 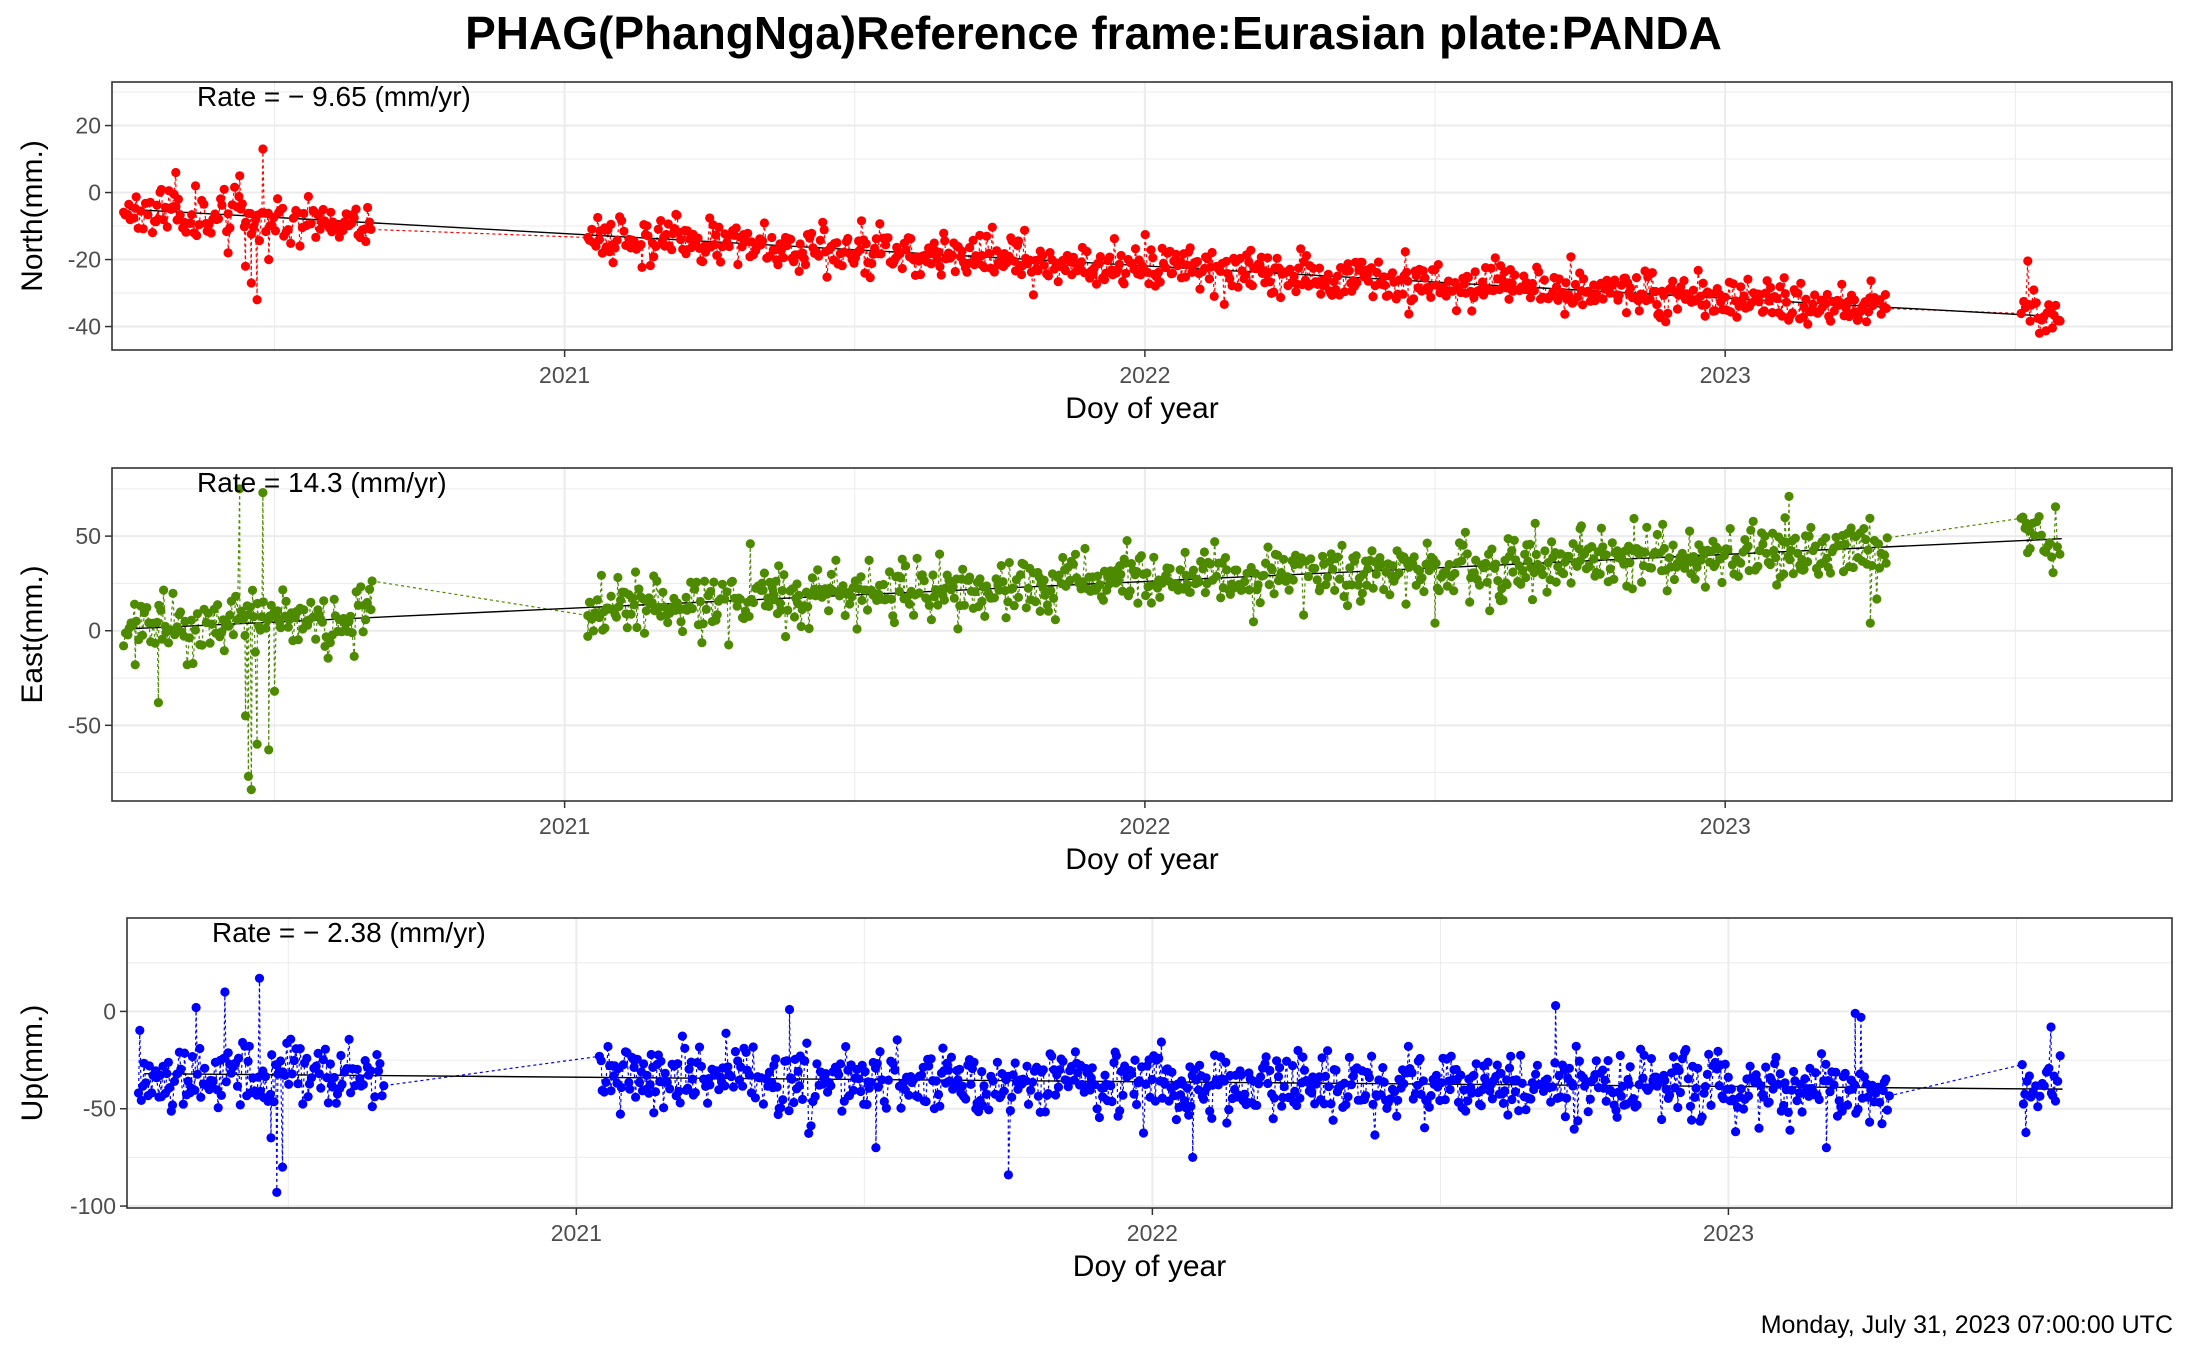 What do you see at coordinates (94, 193) in the screenshot?
I see `north-y-tick-label: 0` at bounding box center [94, 193].